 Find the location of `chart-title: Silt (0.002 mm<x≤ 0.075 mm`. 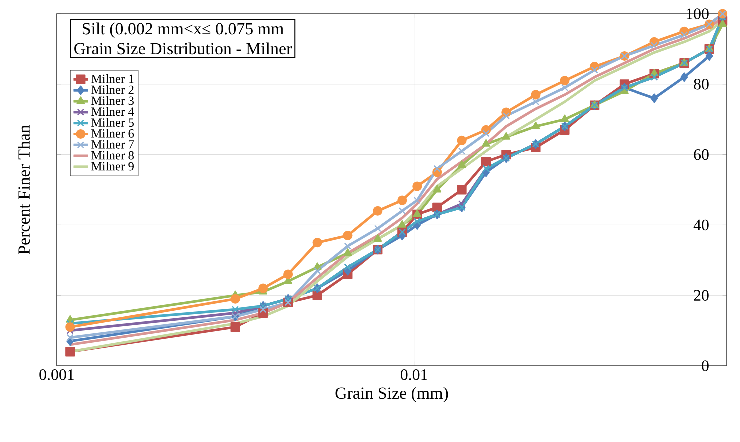

chart-title: Silt (0.002 mm<x≤ 0.075 mm is located at coordinates (183, 30).